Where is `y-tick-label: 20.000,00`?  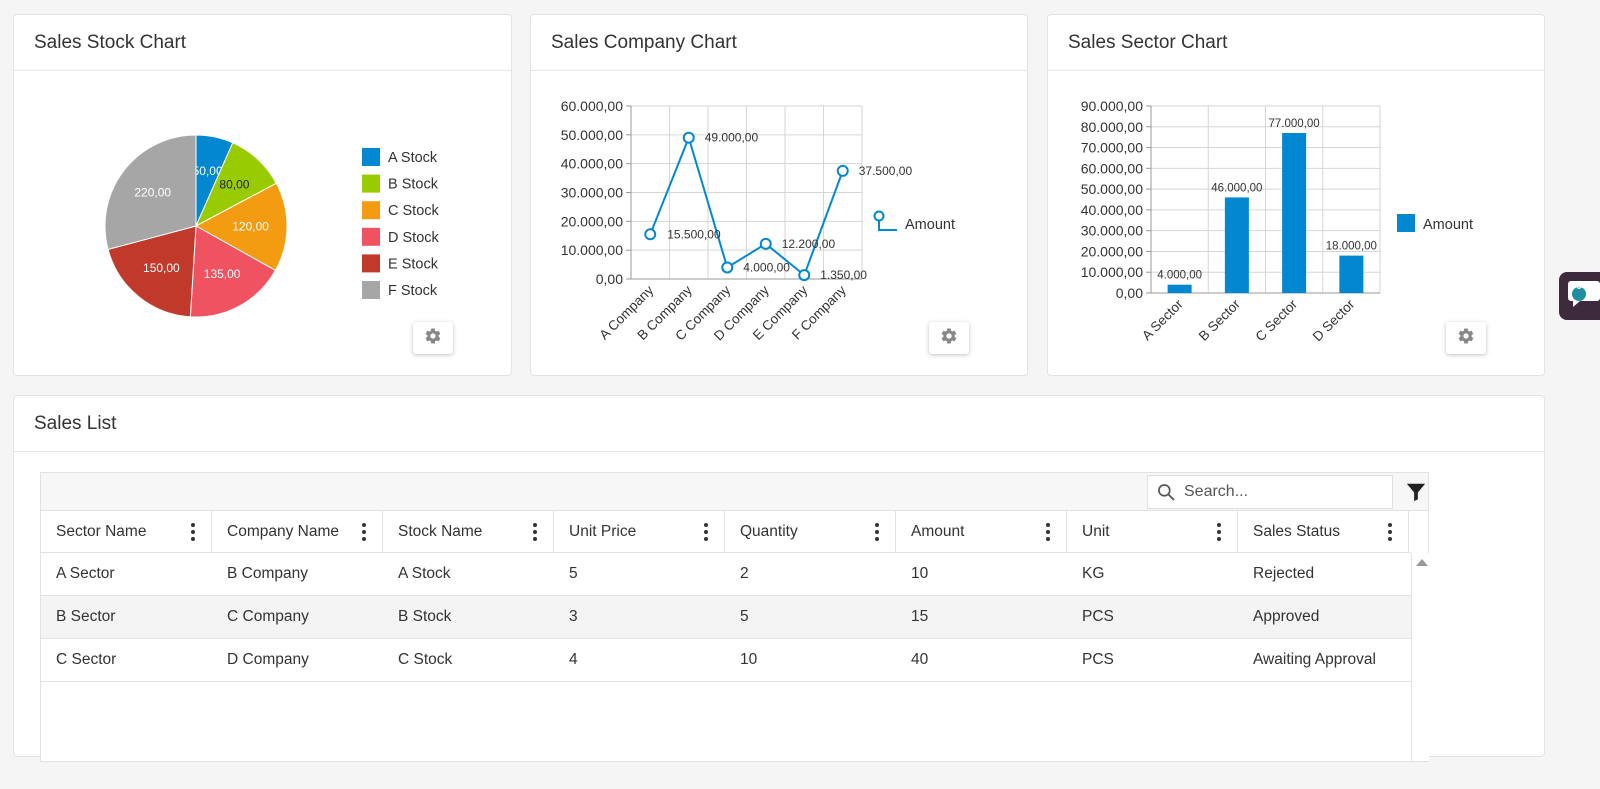
y-tick-label: 20.000,00 is located at coordinates (1112, 251).